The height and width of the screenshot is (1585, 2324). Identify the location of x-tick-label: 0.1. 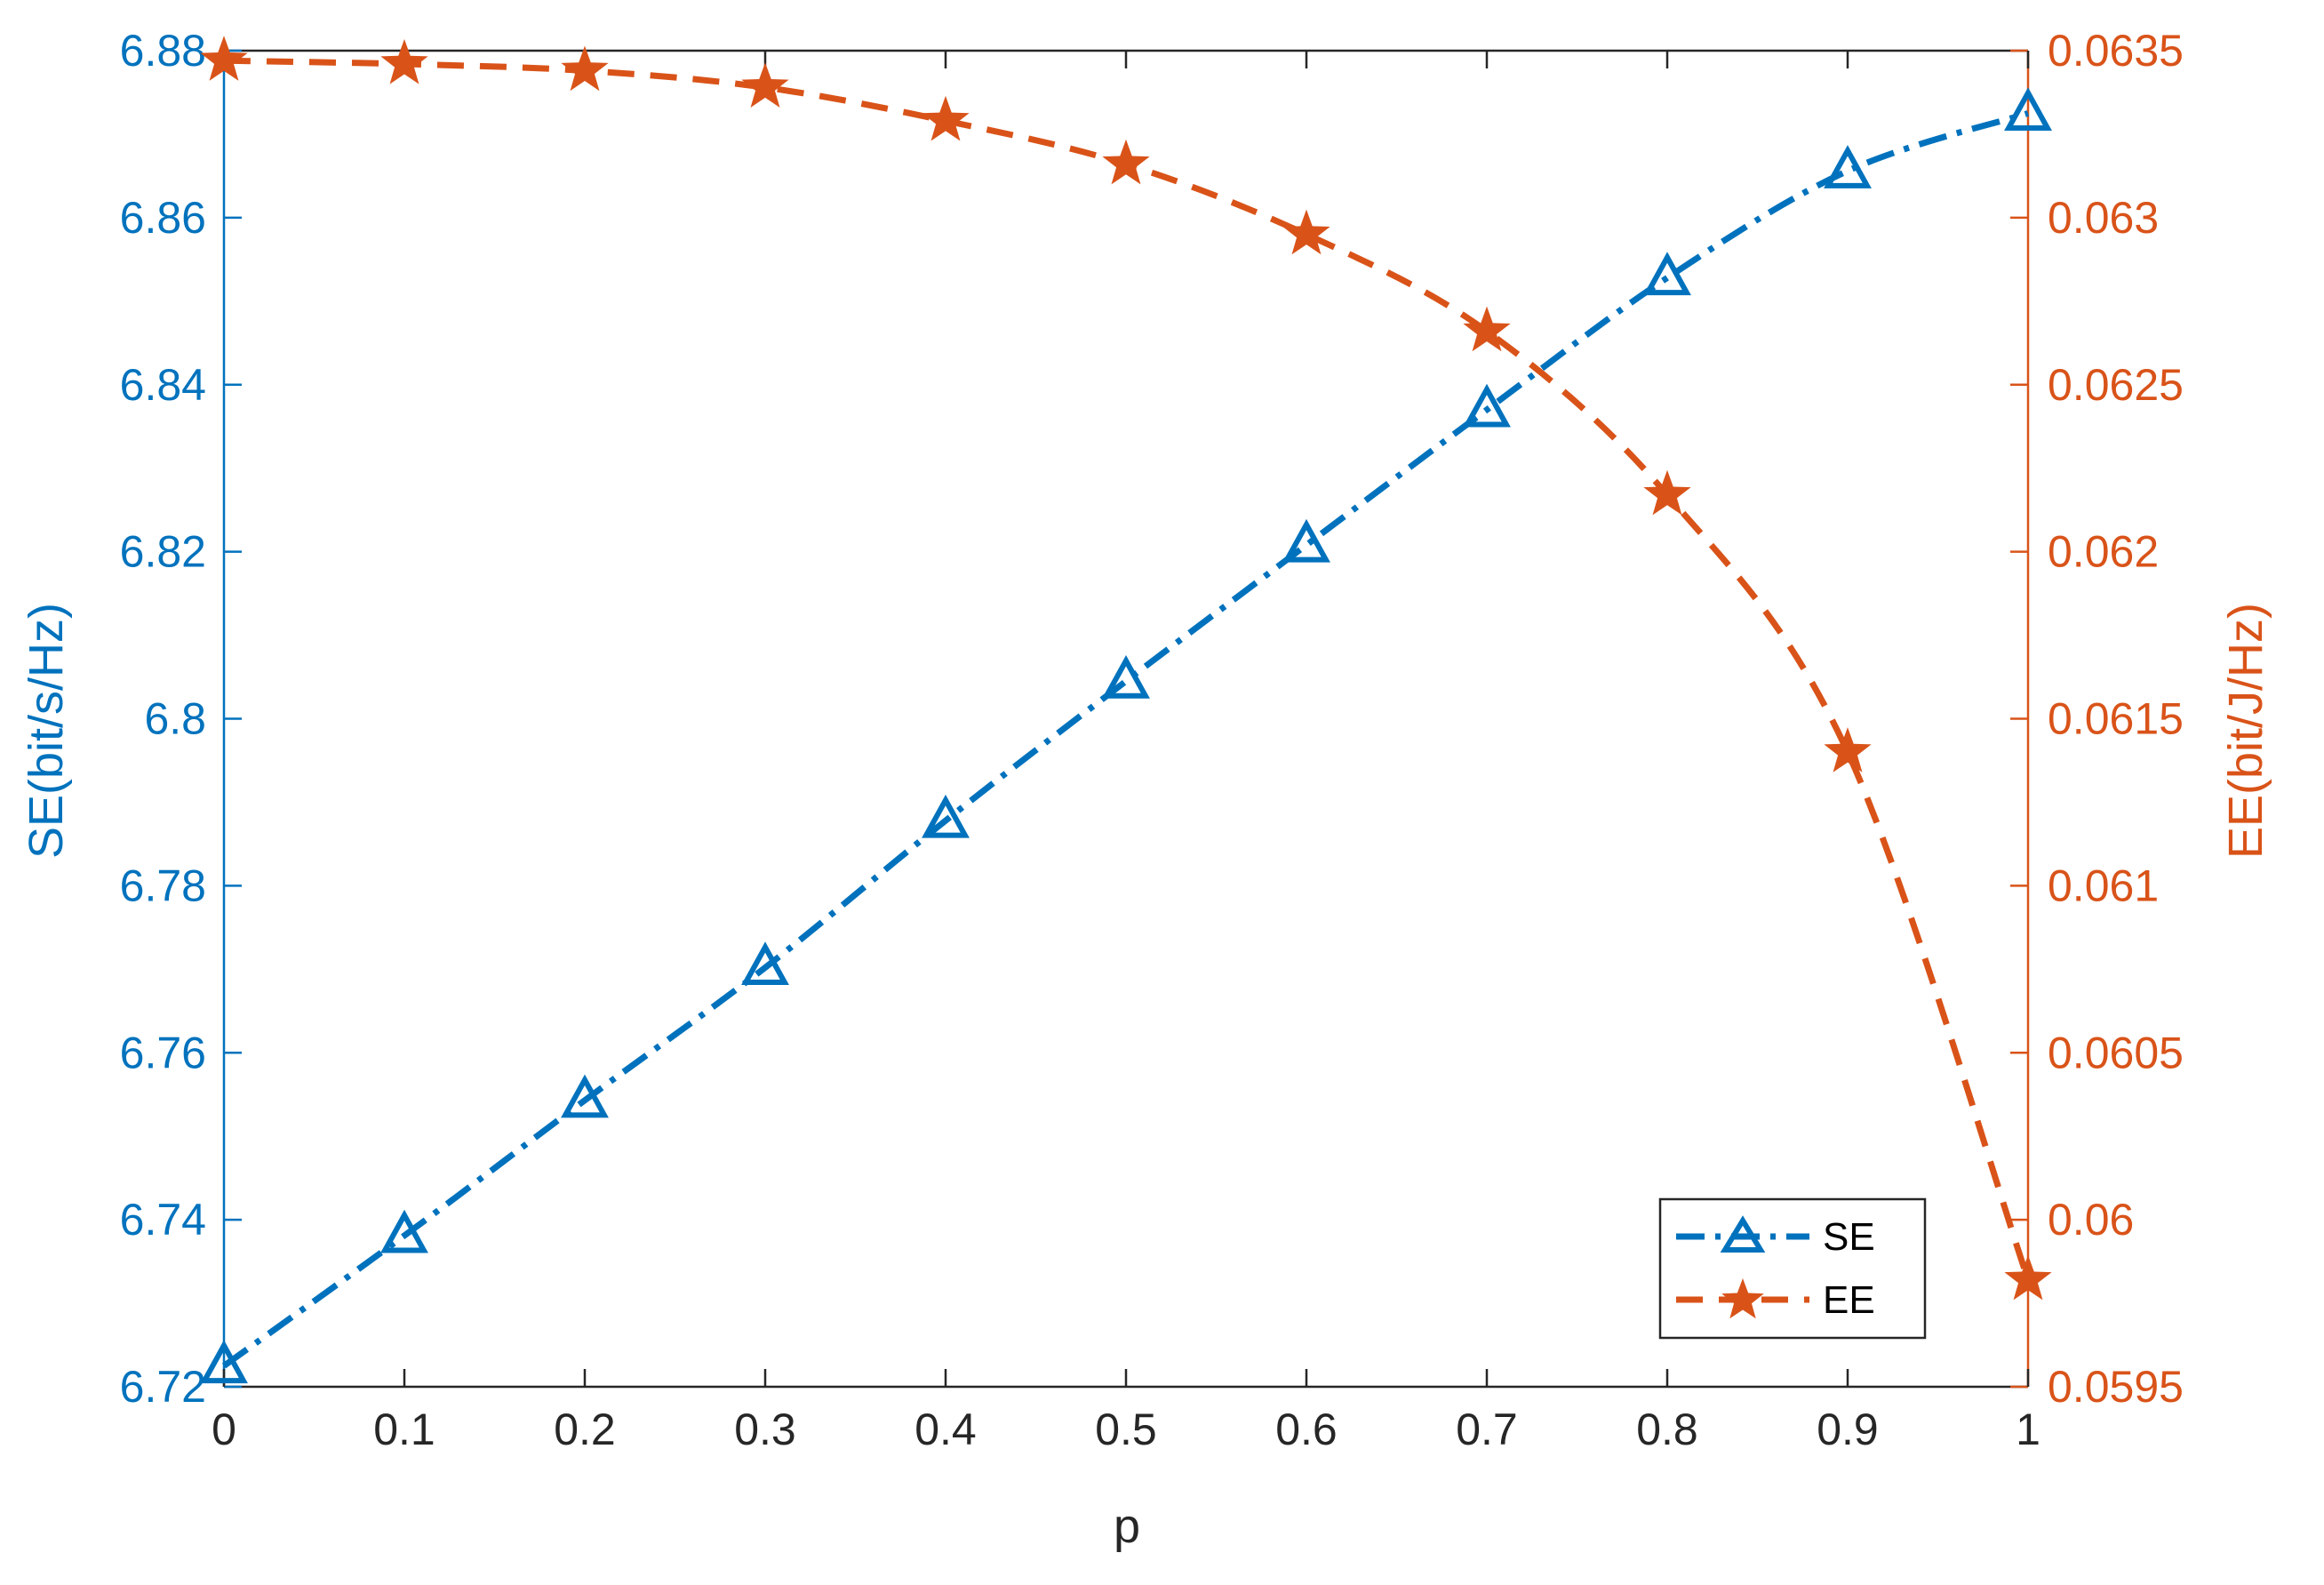
(404, 1429).